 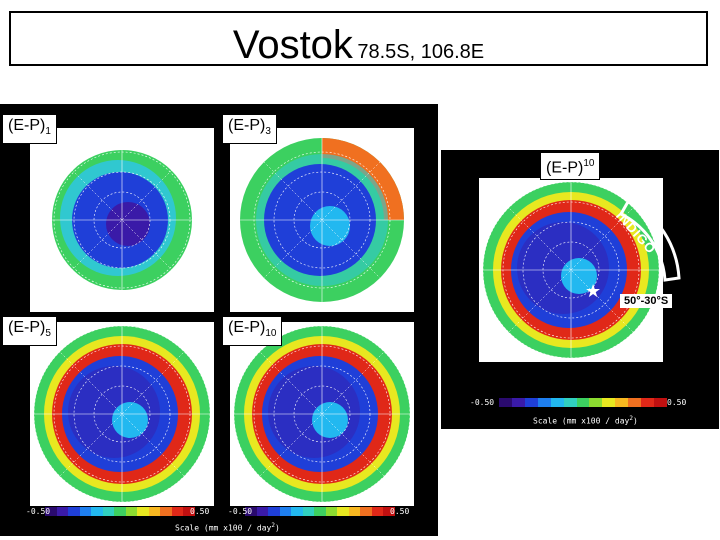 I want to click on vostok-star-icon: ★, so click(x=593, y=291).